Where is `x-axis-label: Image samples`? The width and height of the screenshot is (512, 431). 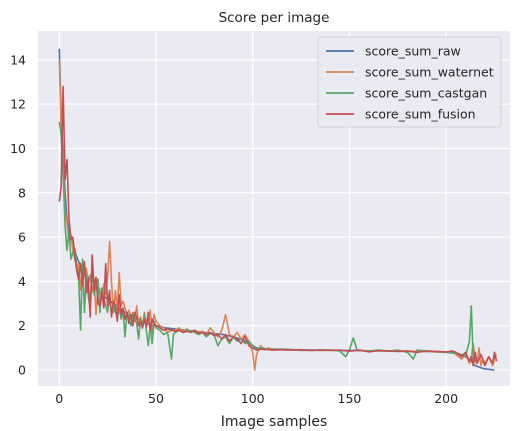
x-axis-label: Image samples is located at coordinates (274, 422).